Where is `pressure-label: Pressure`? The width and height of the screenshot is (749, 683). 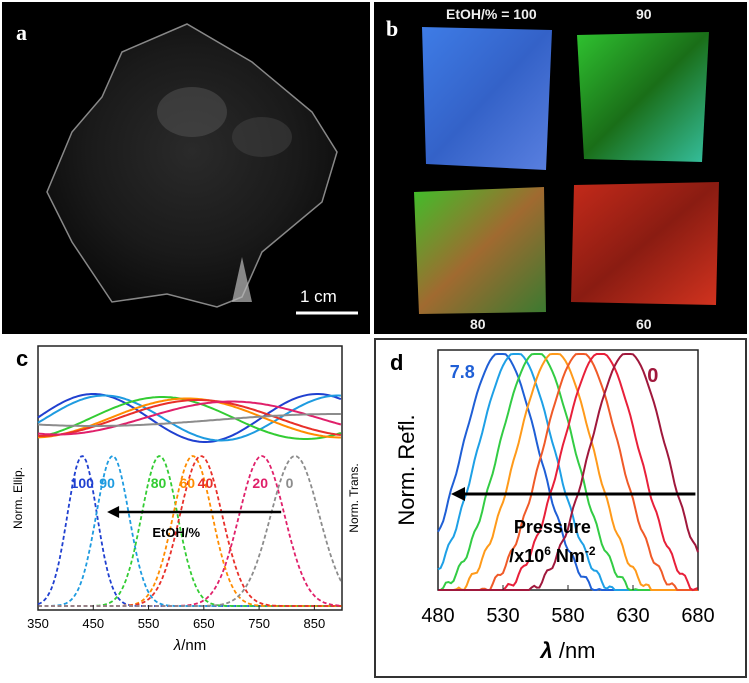
pressure-label: Pressure is located at coordinates (552, 527).